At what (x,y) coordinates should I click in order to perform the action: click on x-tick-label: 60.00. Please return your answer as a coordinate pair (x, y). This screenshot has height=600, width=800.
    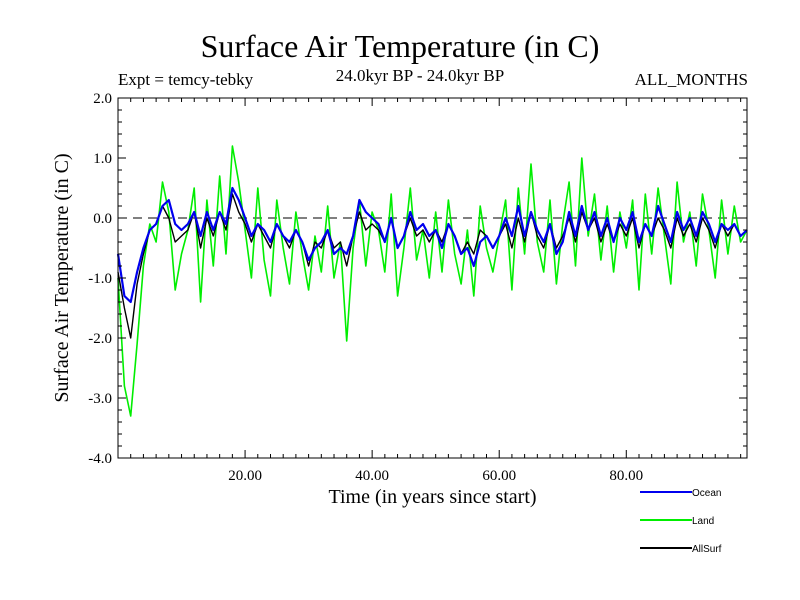
    Looking at the image, I should click on (499, 476).